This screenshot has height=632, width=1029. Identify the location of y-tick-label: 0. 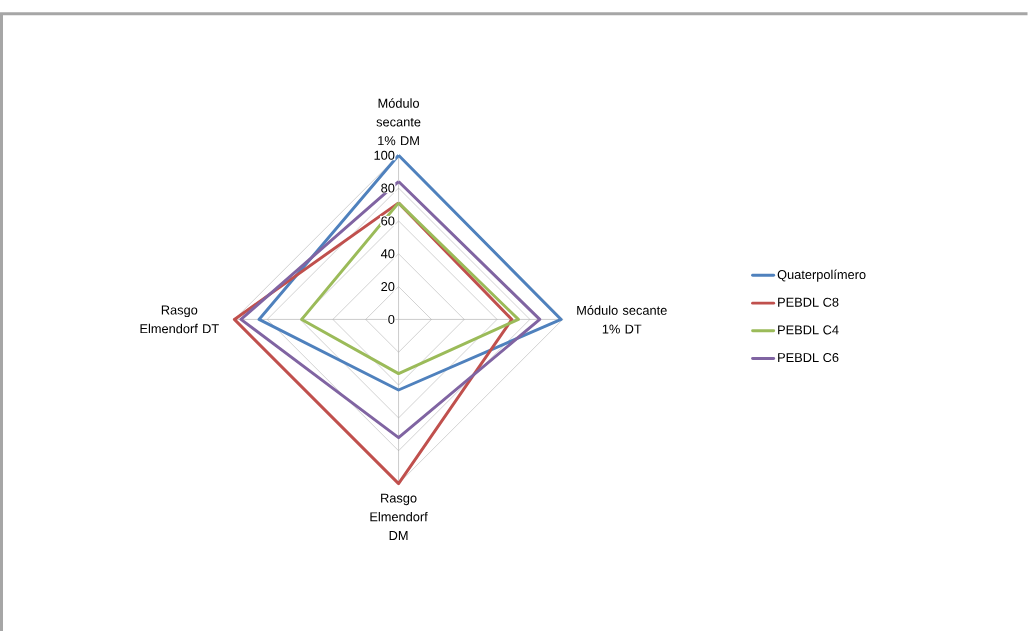
(391, 319).